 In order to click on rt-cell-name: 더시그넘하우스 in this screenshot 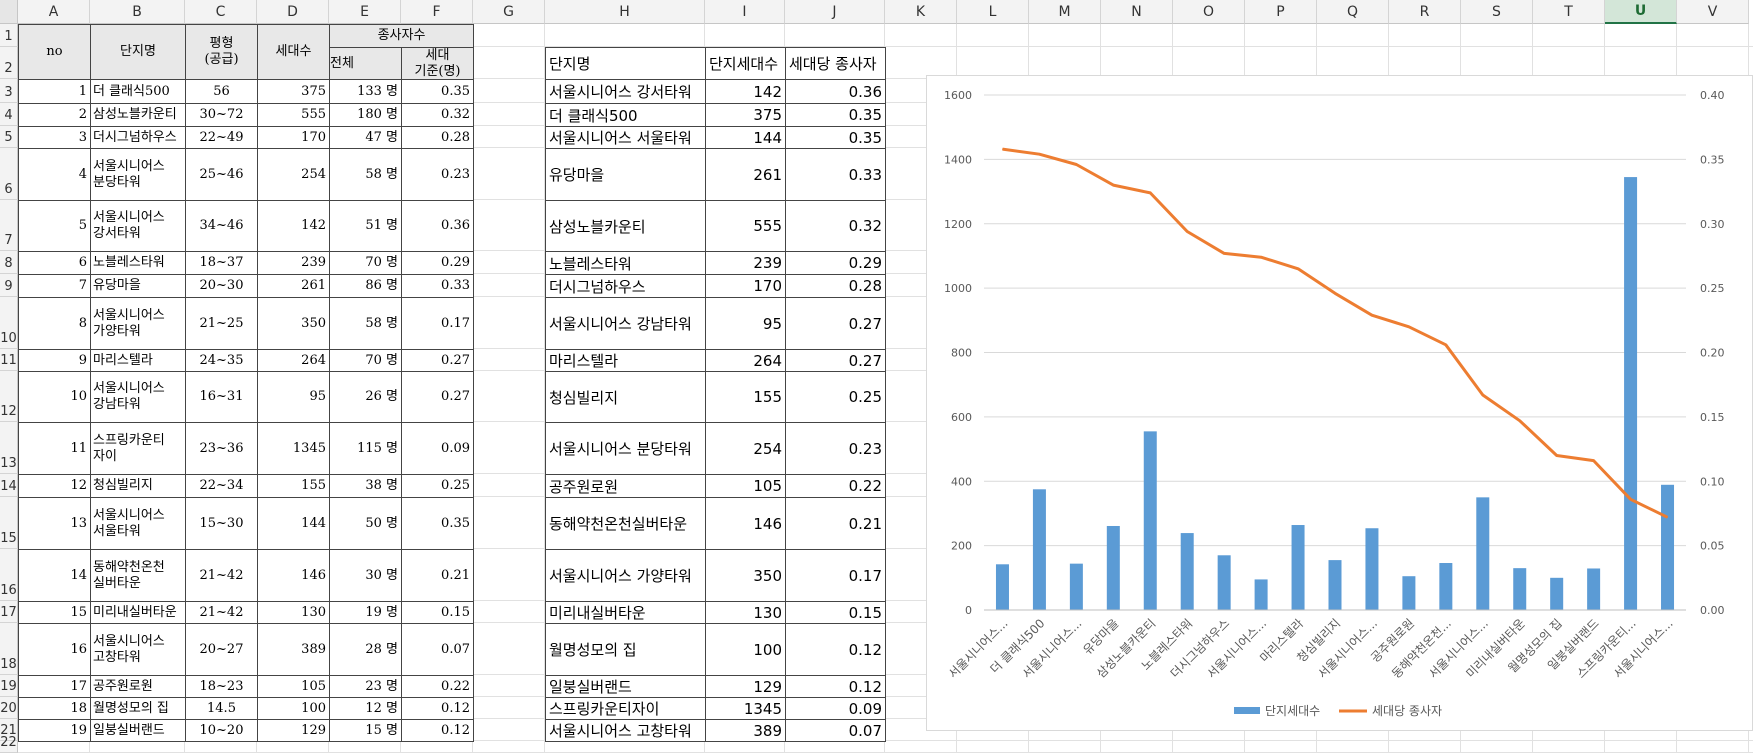, I will do `click(625, 286)`.